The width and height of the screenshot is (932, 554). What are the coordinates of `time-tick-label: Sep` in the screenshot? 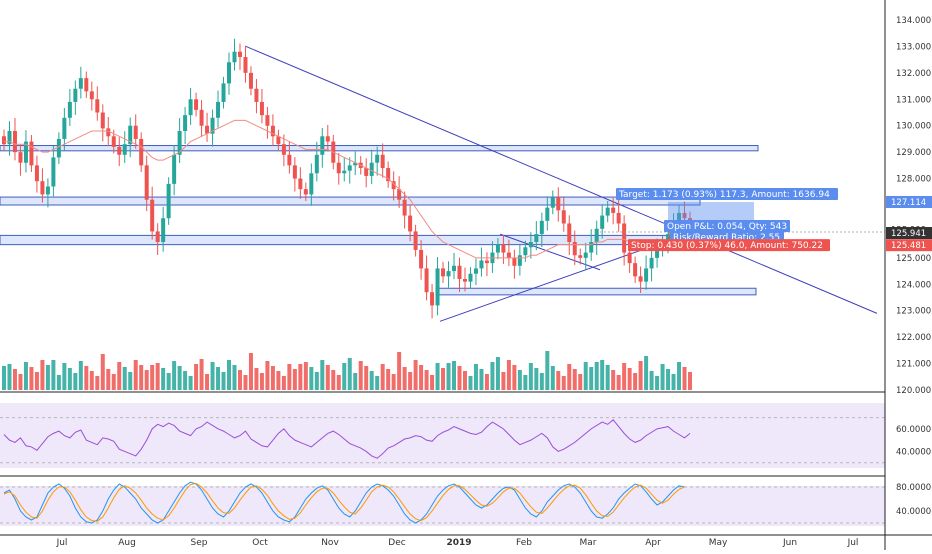 It's located at (199, 543).